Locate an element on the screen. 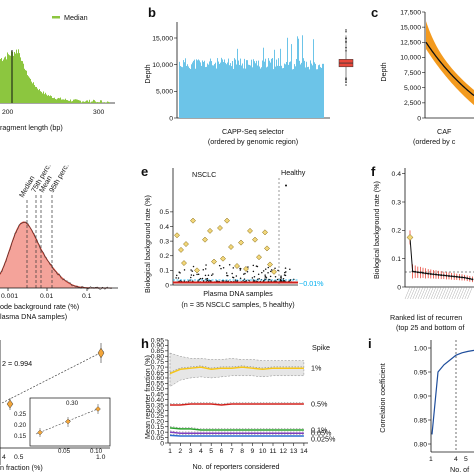  y-tick-label: 10,000 is located at coordinates (162, 65).